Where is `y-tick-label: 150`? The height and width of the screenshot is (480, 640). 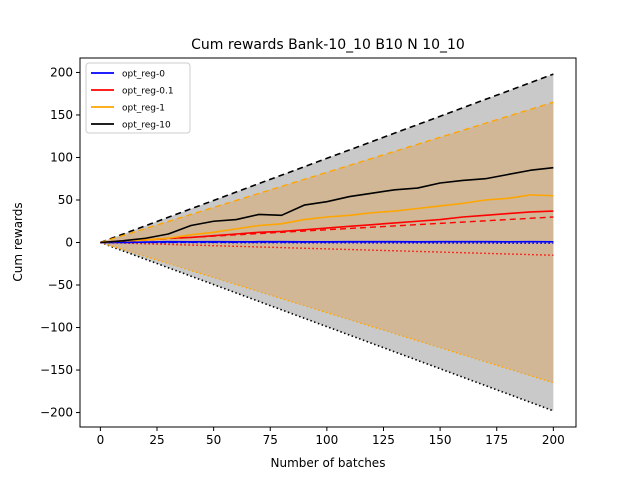 y-tick-label: 150 is located at coordinates (61, 115).